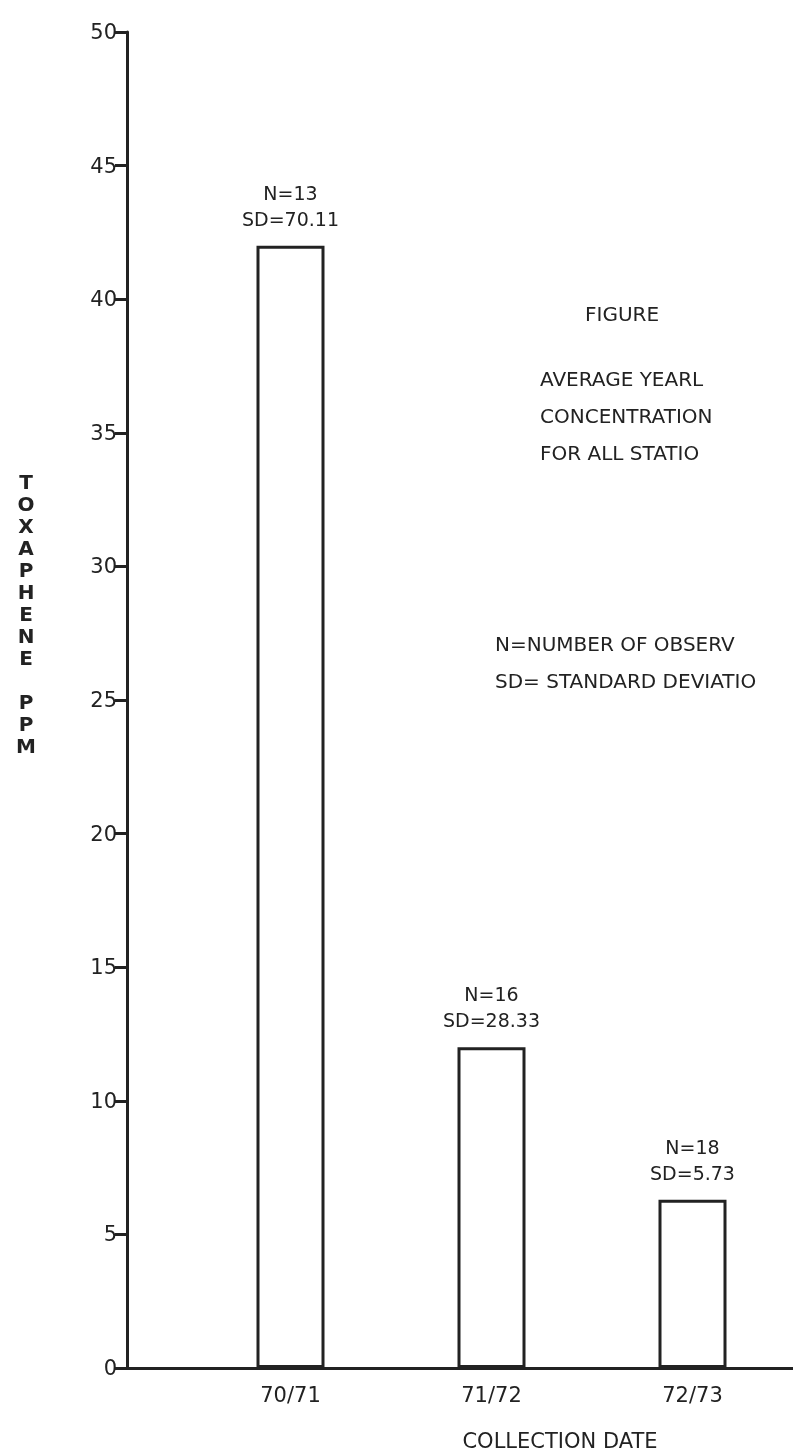  I want to click on y-tick-label: 20, so click(103, 833).